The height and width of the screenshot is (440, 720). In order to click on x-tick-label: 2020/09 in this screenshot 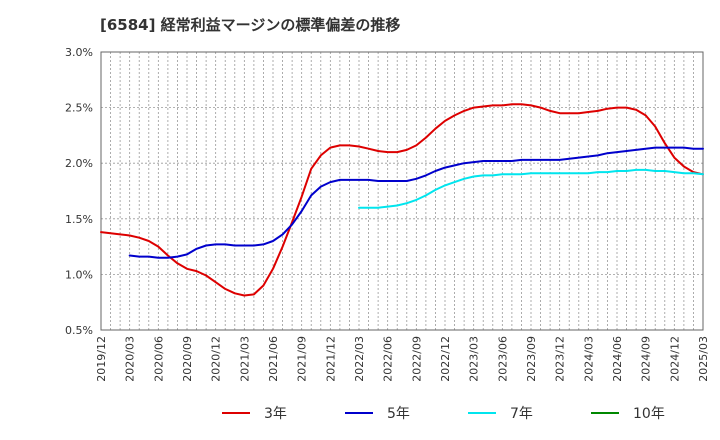, I will do `click(187, 359)`.